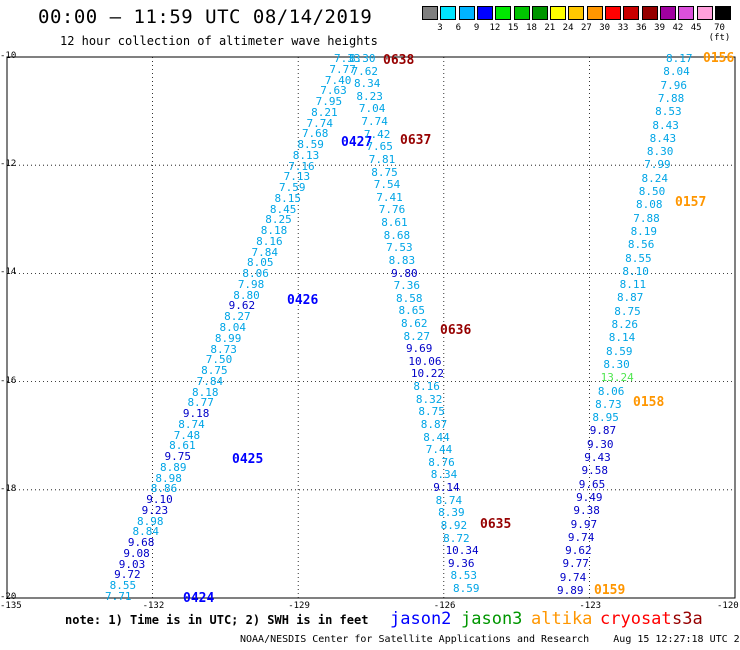  Describe the element at coordinates (153, 606) in the screenshot. I see `longitude-label: -132` at that location.